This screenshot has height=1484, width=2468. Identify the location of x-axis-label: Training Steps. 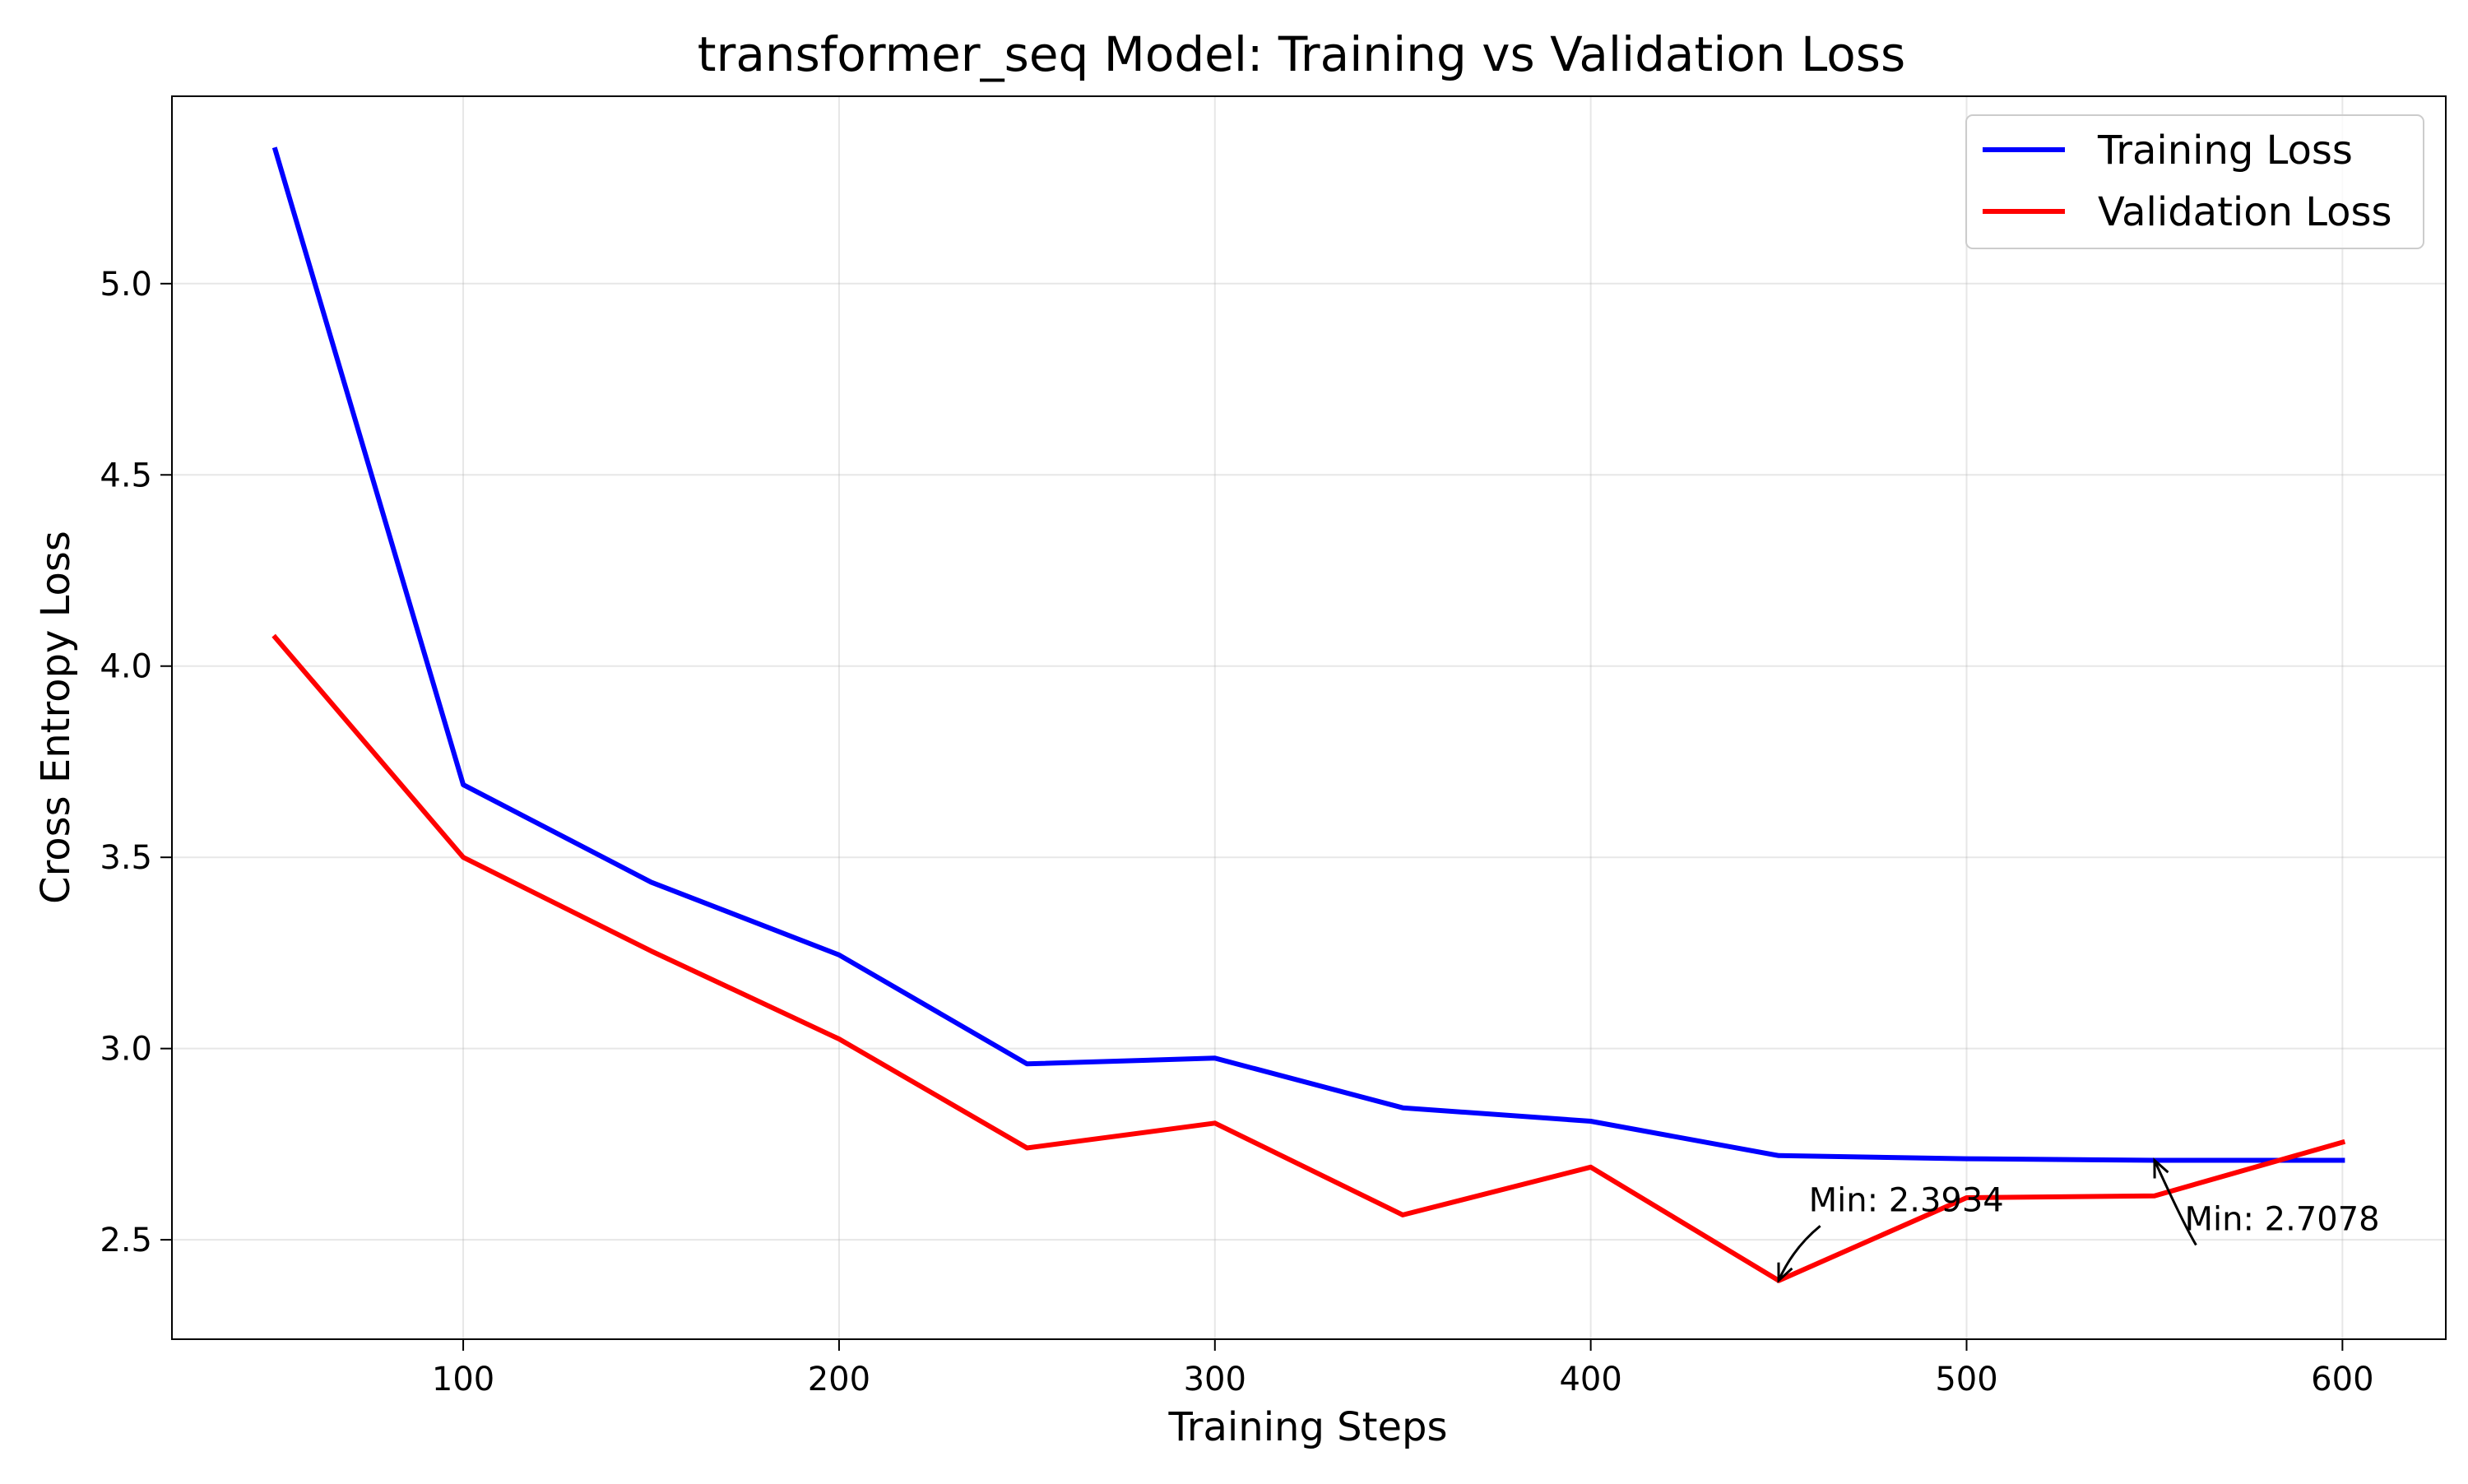
(1308, 1427).